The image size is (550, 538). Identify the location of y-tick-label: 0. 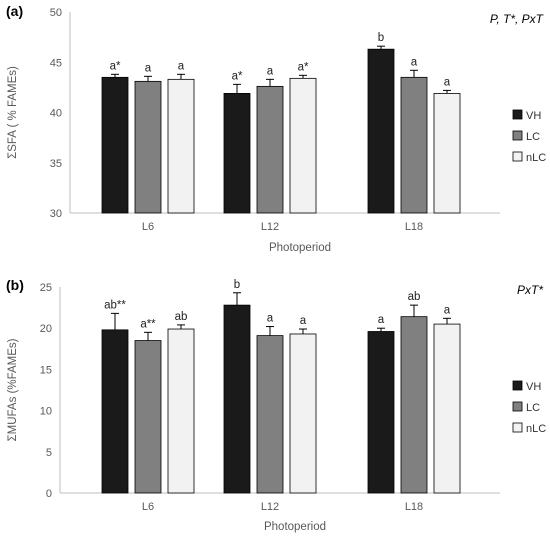
(49, 494).